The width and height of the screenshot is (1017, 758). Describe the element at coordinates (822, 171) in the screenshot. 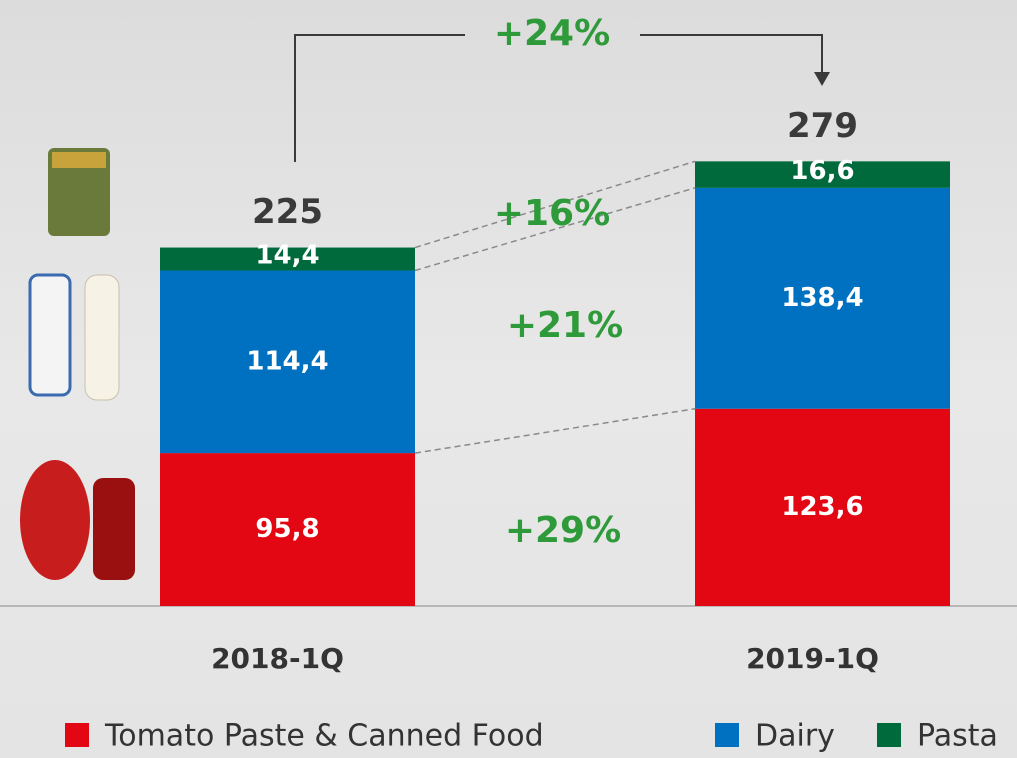

I see `data-label: 16,6` at that location.